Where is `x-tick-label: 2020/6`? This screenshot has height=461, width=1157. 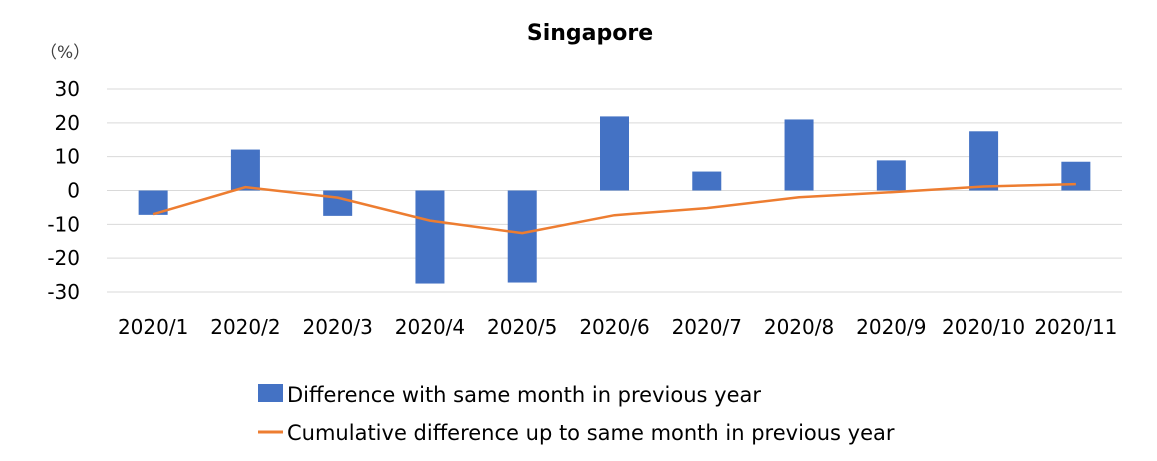
x-tick-label: 2020/6 is located at coordinates (614, 327).